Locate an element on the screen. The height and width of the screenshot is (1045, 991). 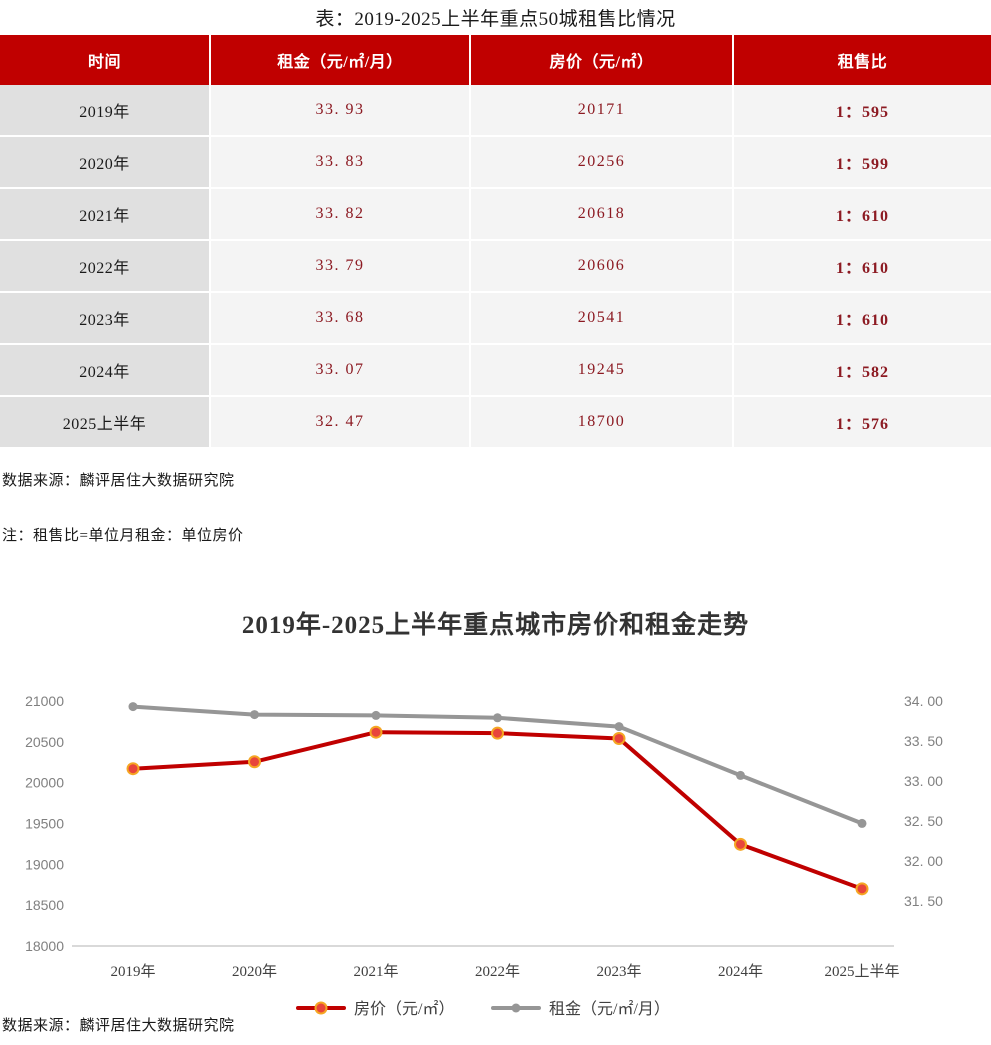
cell-time: 2024年 is located at coordinates (105, 370).